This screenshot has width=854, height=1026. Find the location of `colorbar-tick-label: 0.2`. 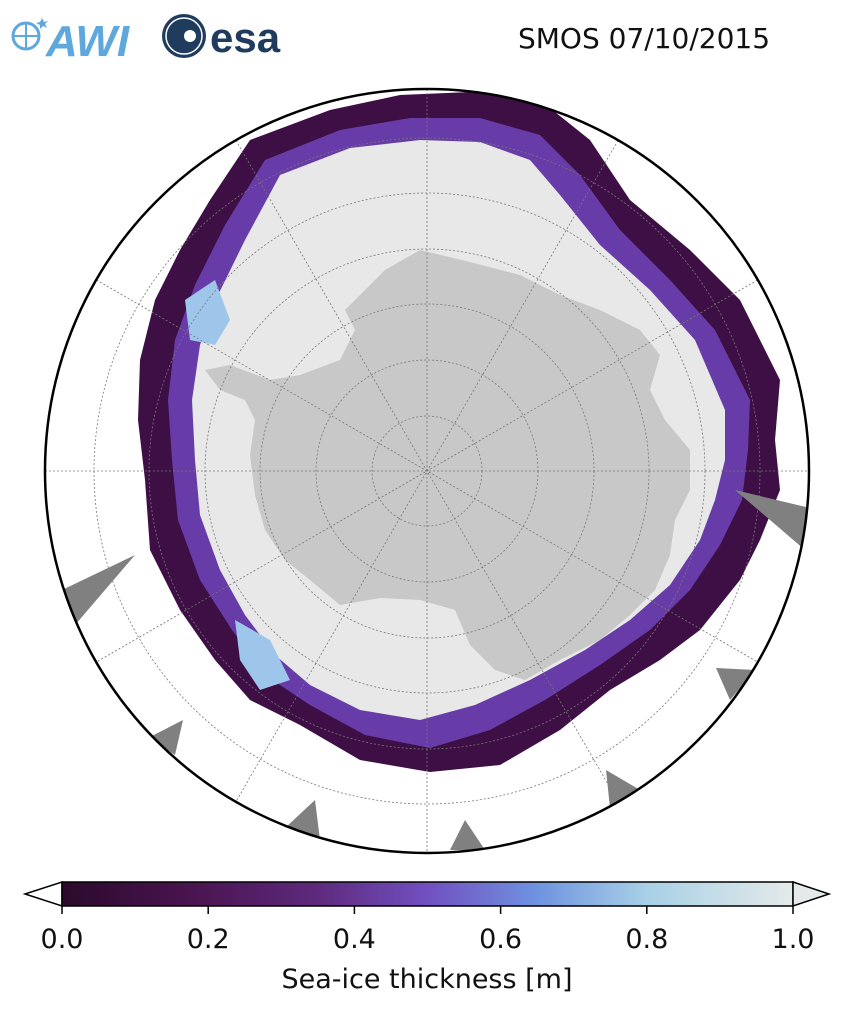

colorbar-tick-label: 0.2 is located at coordinates (208, 939).